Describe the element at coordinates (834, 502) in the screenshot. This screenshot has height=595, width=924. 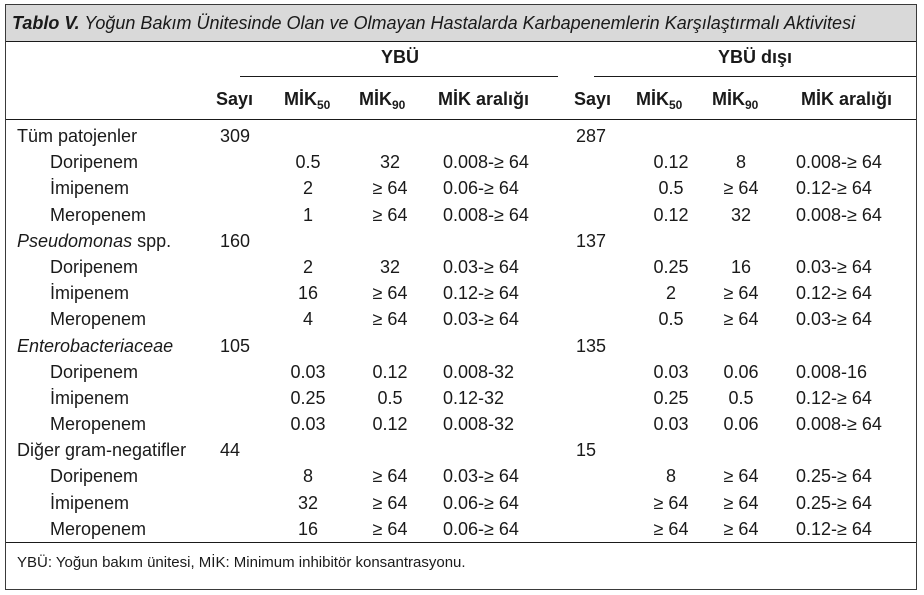
I see `mik-range-ybu-disi: 0.25-≥ 64` at that location.